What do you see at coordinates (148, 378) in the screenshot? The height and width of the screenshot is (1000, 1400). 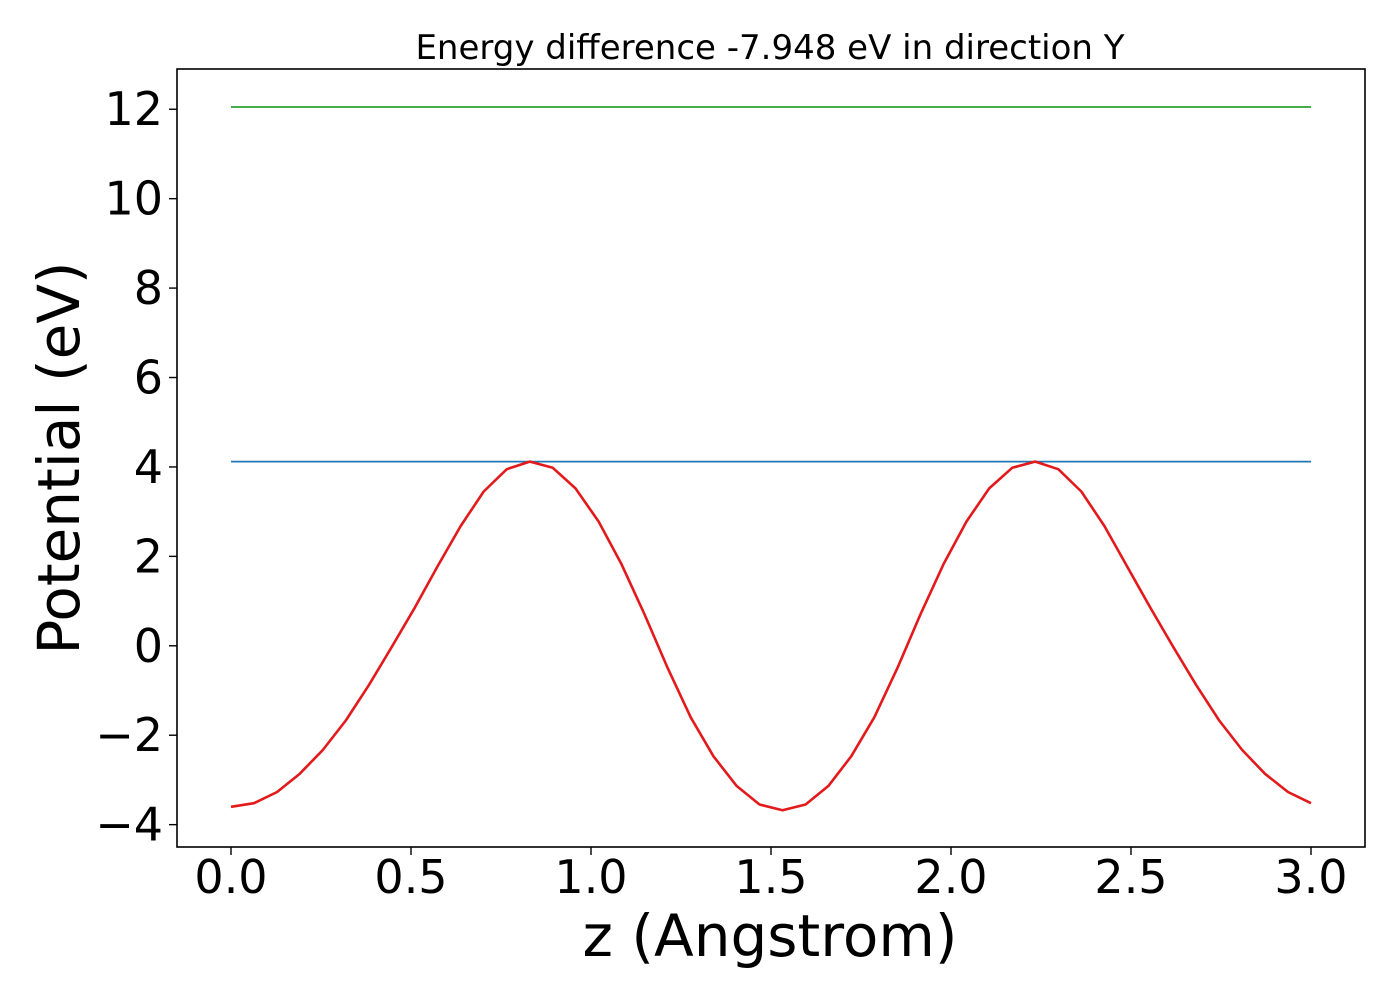 I see `y-tick-label: 6` at bounding box center [148, 378].